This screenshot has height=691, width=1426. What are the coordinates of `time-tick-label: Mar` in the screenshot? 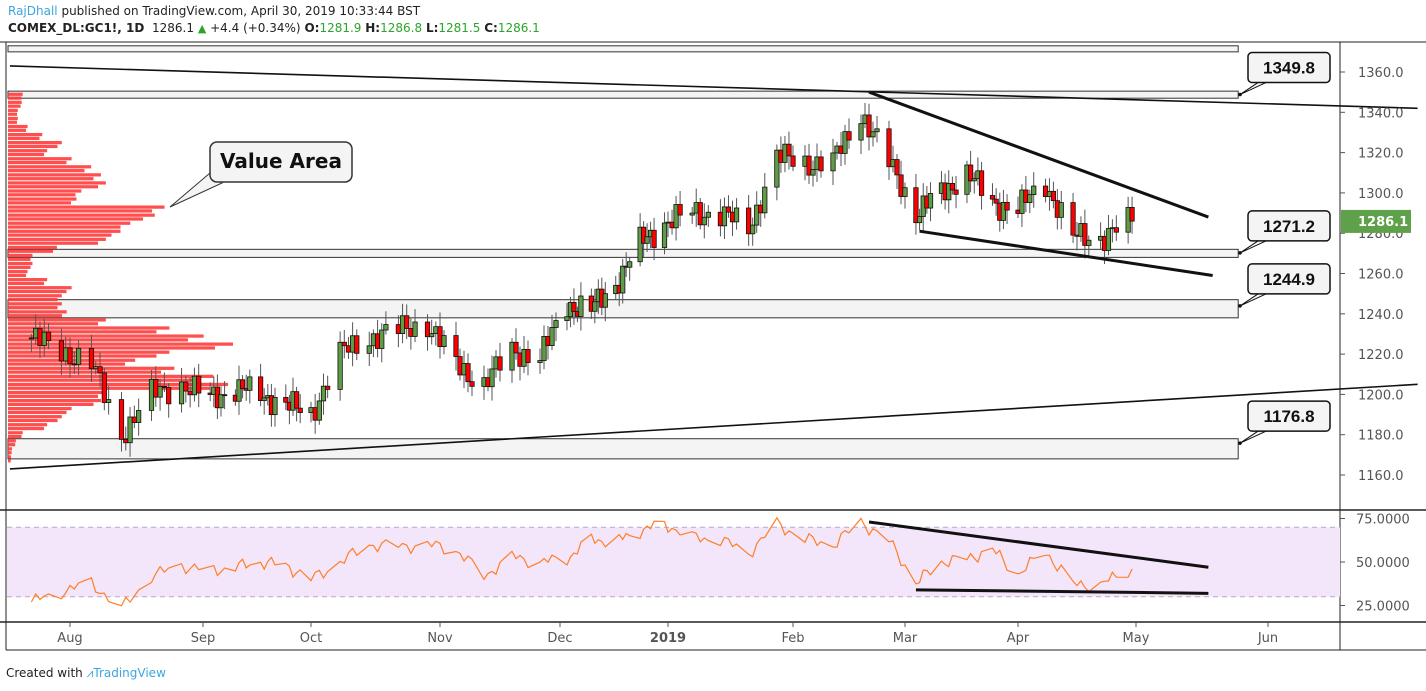 It's located at (905, 638).